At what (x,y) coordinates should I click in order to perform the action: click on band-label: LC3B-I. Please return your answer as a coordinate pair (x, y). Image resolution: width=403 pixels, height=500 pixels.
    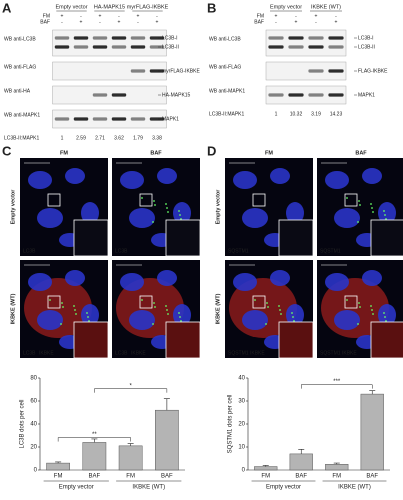
    Looking at the image, I should click on (366, 38).